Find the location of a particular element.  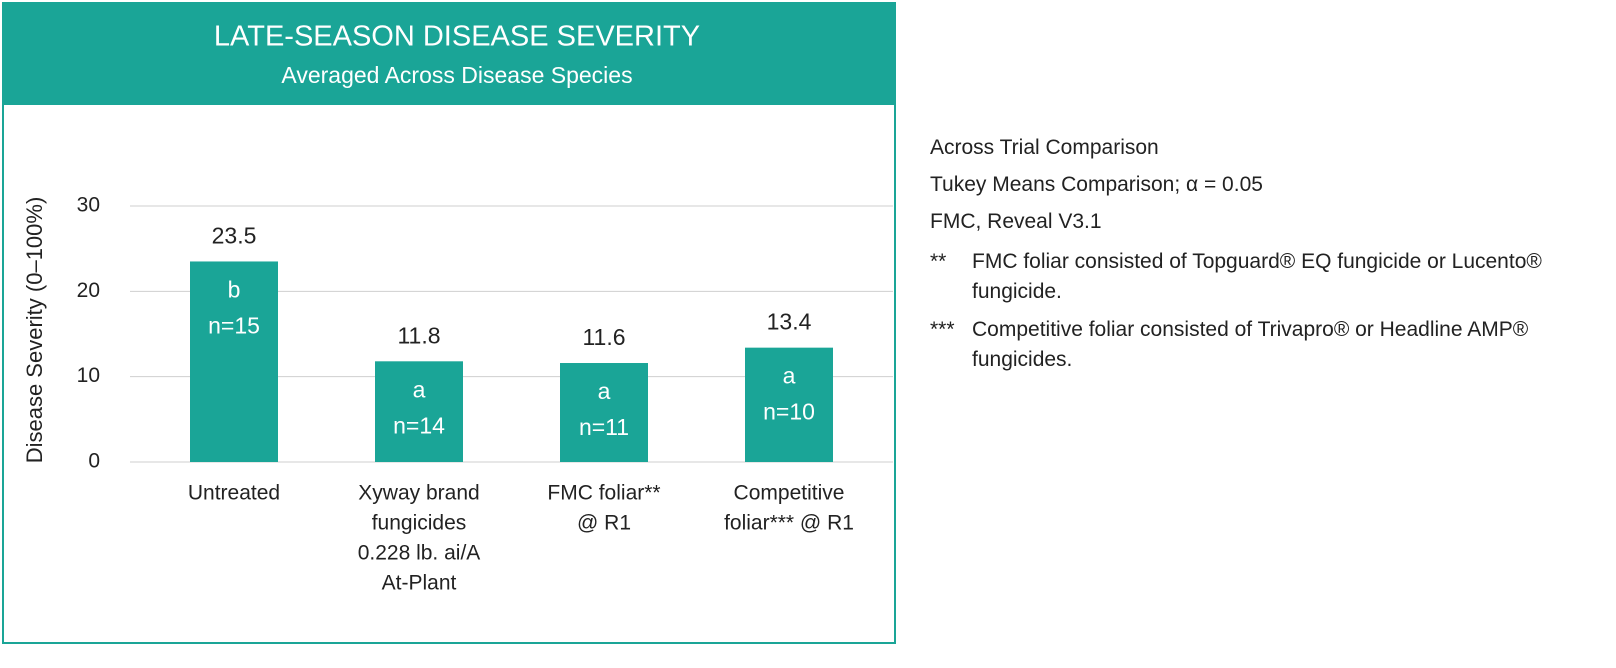

significance-letter: b is located at coordinates (234, 290).